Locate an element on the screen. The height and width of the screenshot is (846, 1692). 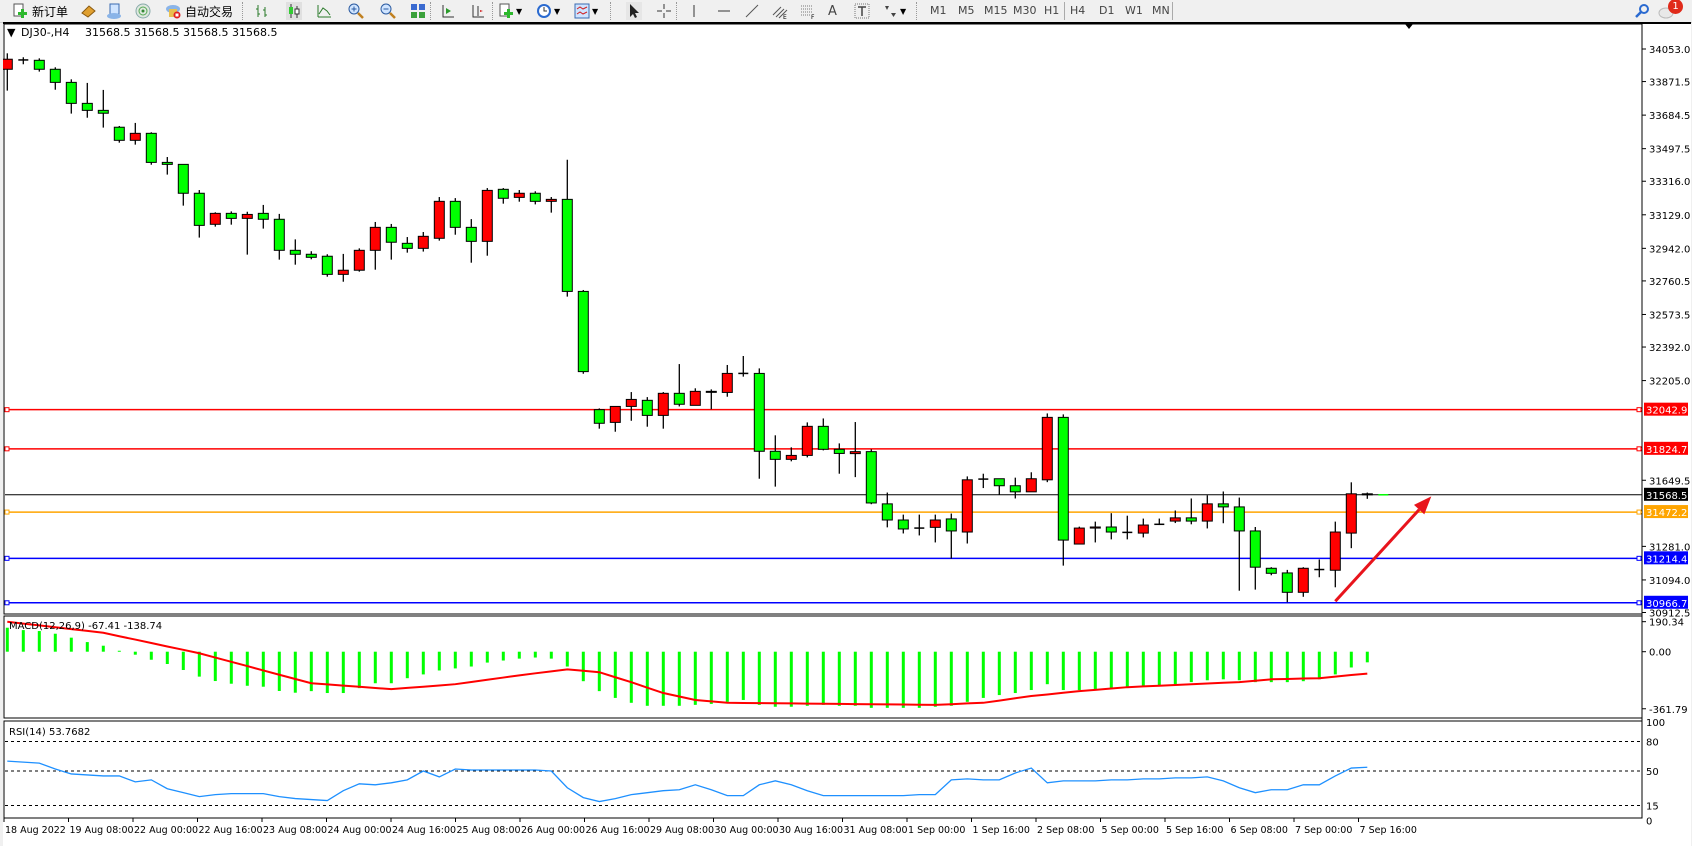
collapse-triangle-icon: ▼ is located at coordinates (11, 32).